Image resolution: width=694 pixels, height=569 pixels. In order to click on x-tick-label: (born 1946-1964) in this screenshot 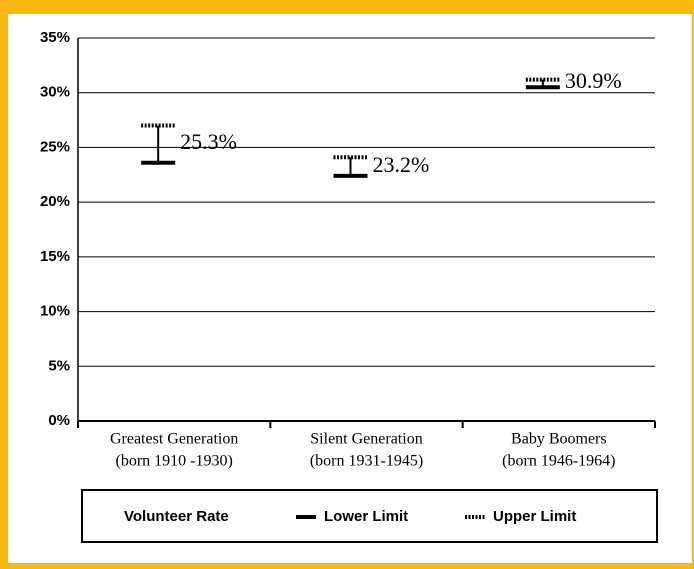, I will do `click(558, 461)`.